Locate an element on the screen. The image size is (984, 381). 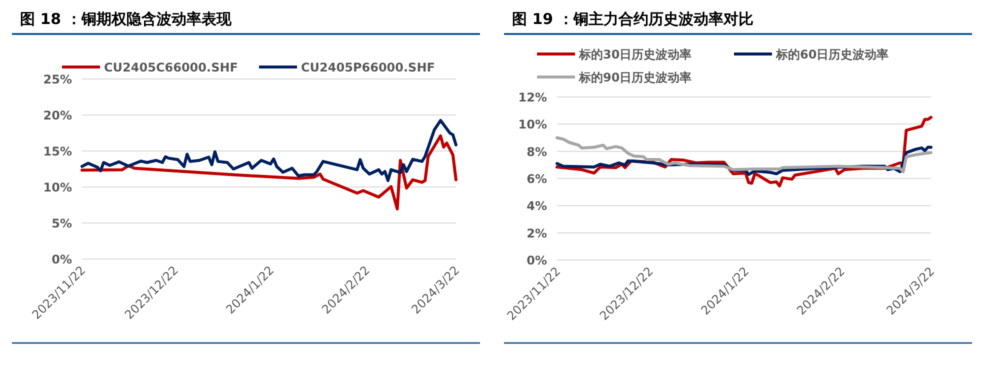
chart-title: 图 19 ：铜主力合约历史波动率对比 is located at coordinates (633, 19).